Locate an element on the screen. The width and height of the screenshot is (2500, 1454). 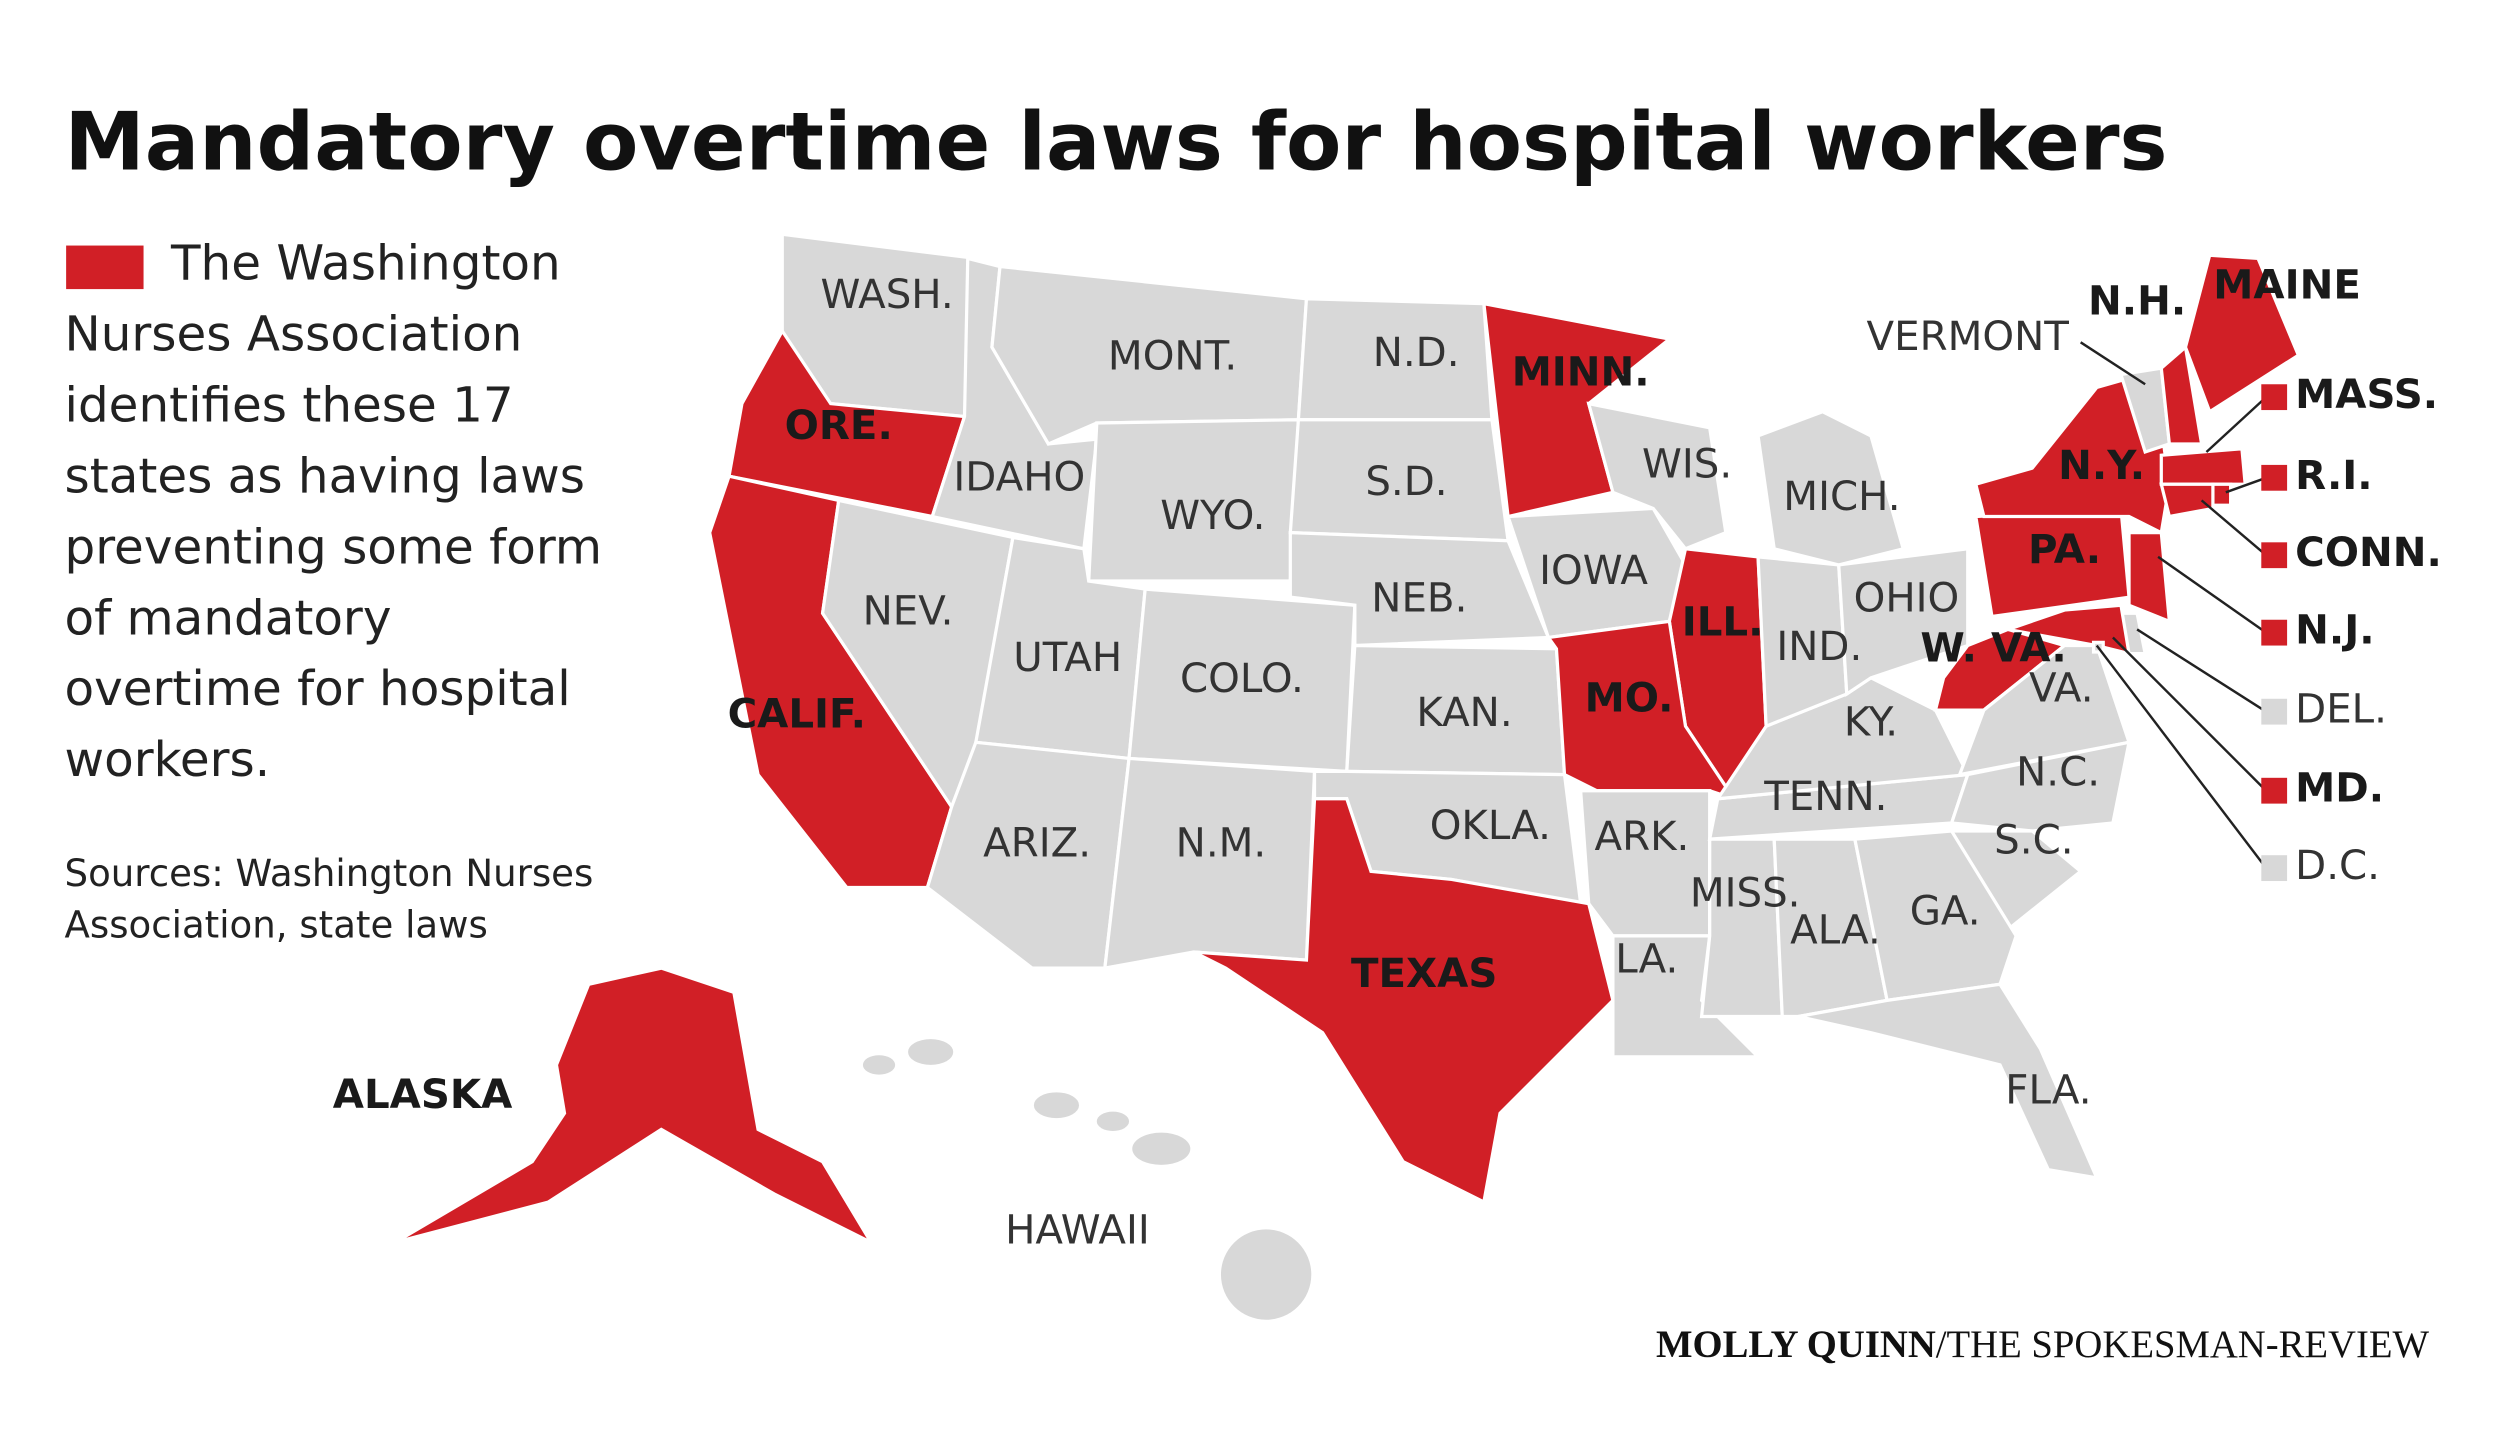
state-label: ILL. is located at coordinates (1723, 622).